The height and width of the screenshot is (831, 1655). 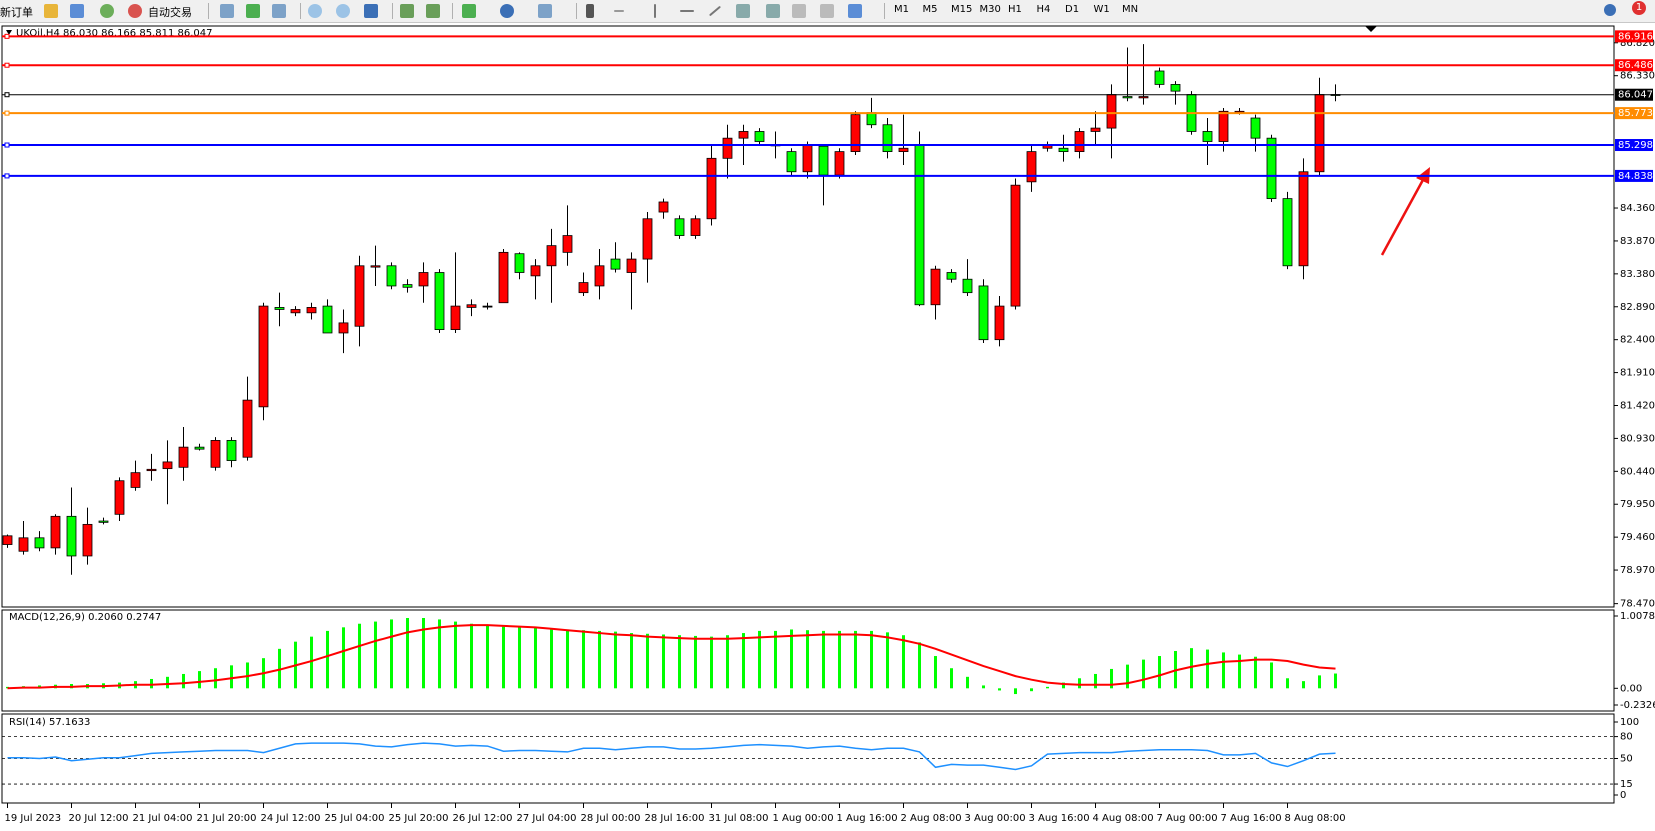 I want to click on level-label: 85.773, so click(x=1635, y=113).